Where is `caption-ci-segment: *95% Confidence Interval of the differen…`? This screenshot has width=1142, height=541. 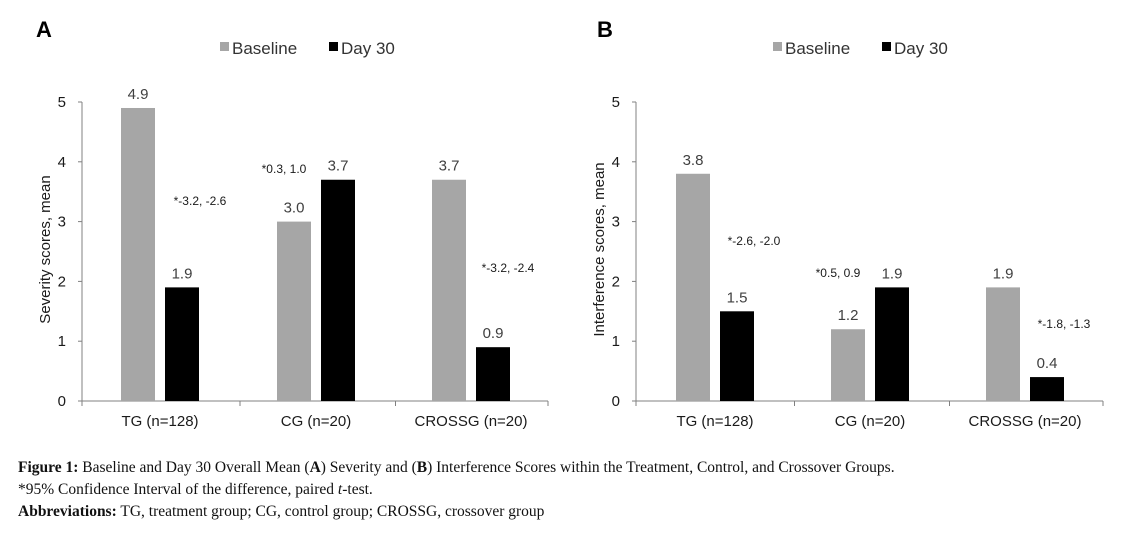
caption-ci-segment: *95% Confidence Interval of the differen… is located at coordinates (178, 489).